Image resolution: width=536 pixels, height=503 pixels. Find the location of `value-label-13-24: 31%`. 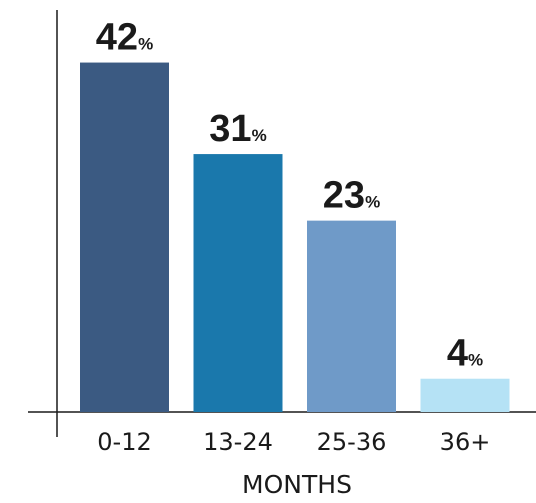

value-label-13-24: 31% is located at coordinates (237, 129).